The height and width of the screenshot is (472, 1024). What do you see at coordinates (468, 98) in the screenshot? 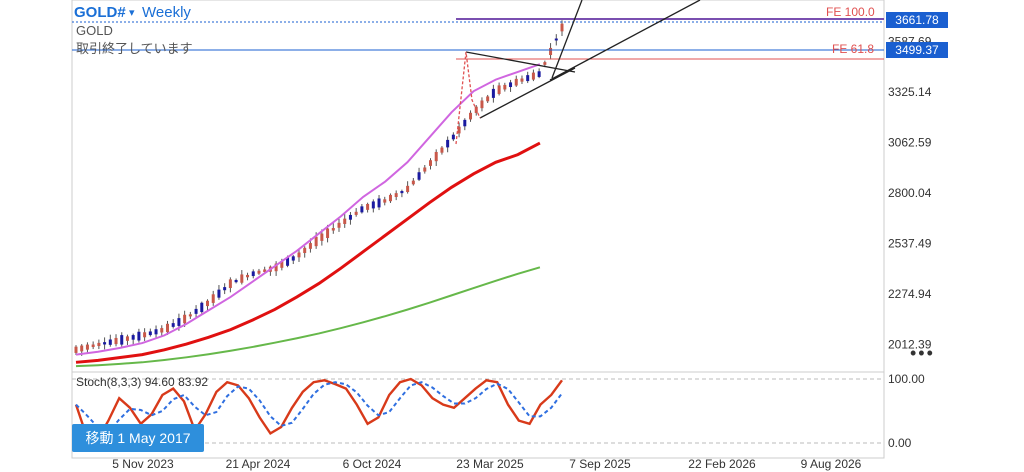
I see `fe-projection-path` at bounding box center [468, 98].